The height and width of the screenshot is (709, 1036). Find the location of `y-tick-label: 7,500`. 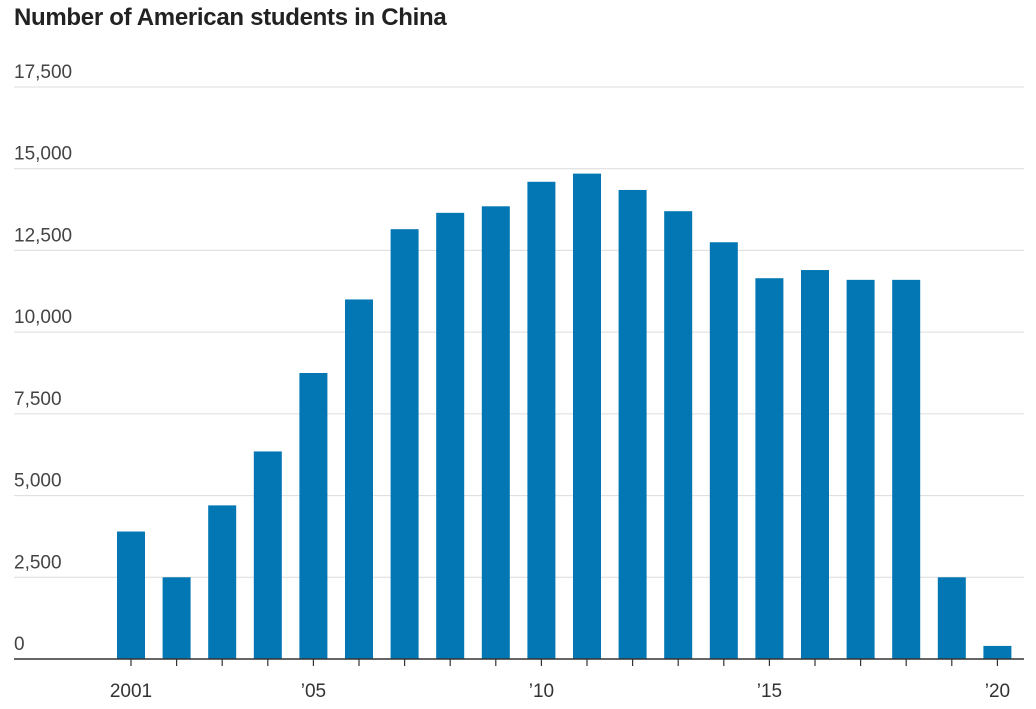

y-tick-label: 7,500 is located at coordinates (38, 399).